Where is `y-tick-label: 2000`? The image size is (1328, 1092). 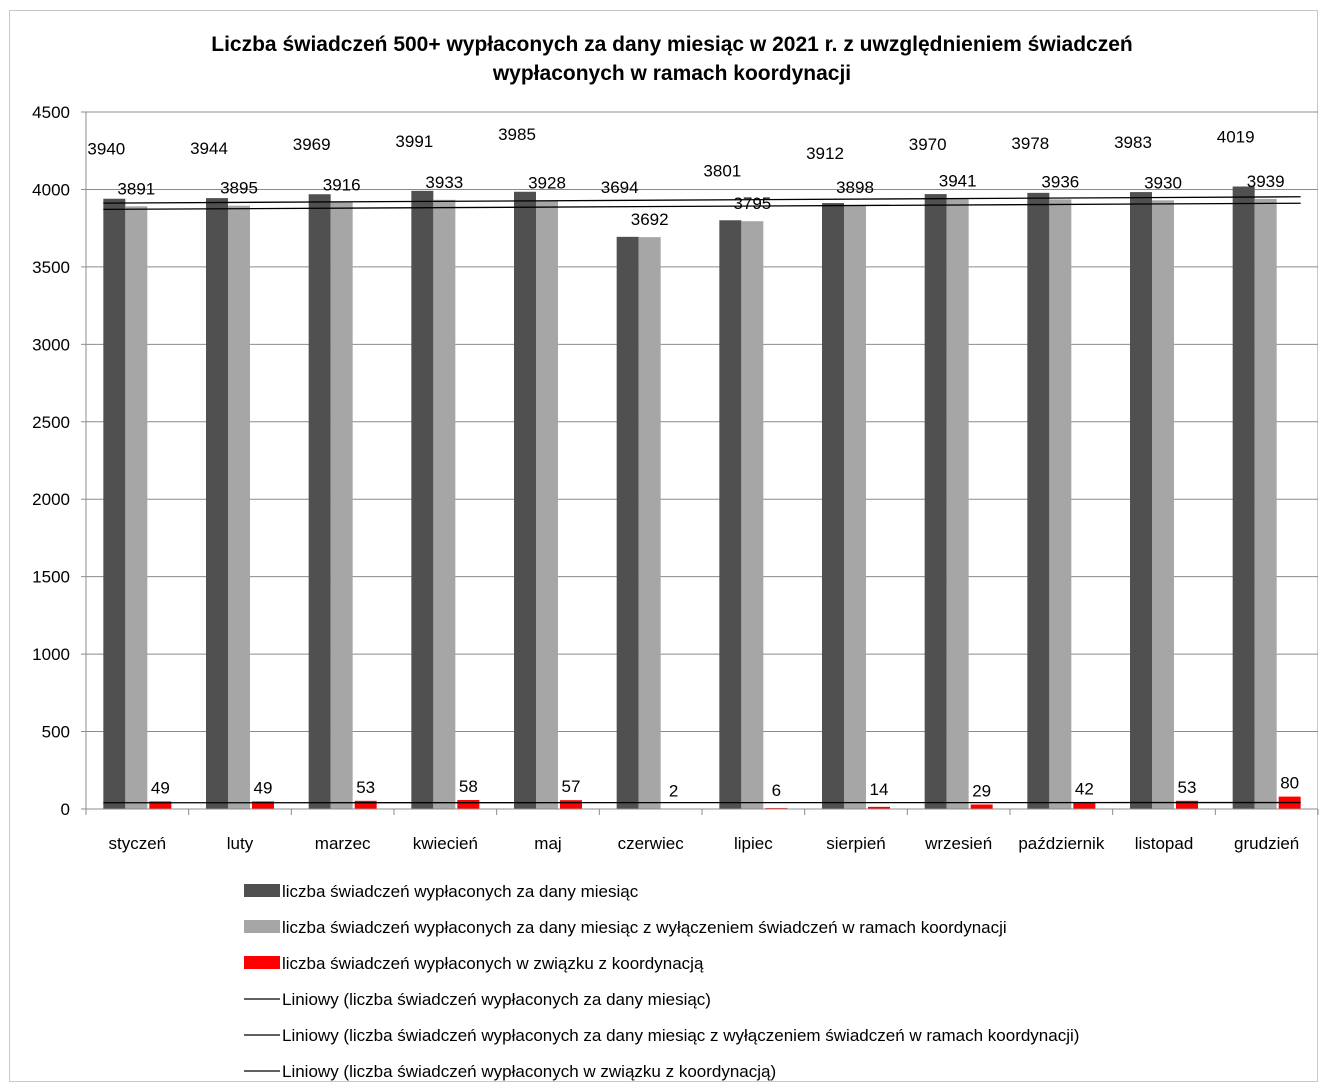
y-tick-label: 2000 is located at coordinates (51, 499).